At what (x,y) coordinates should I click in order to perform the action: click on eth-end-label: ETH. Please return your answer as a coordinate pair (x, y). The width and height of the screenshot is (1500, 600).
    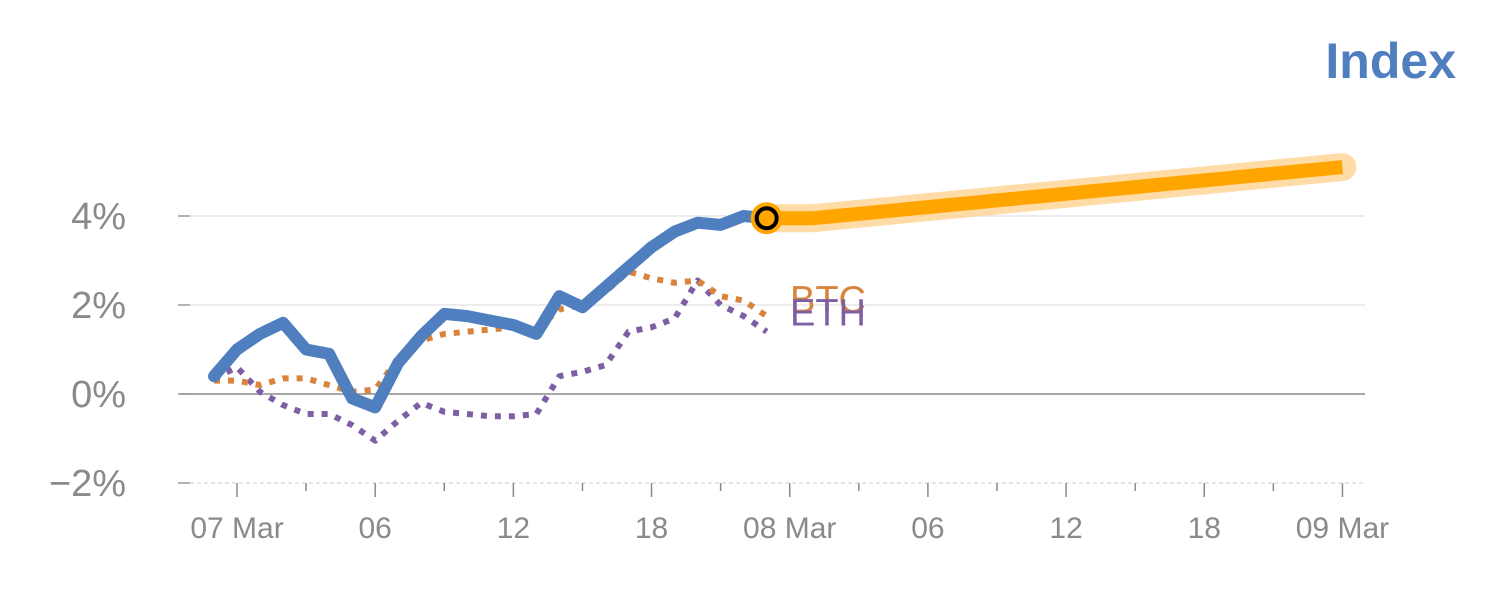
    Looking at the image, I should click on (828, 314).